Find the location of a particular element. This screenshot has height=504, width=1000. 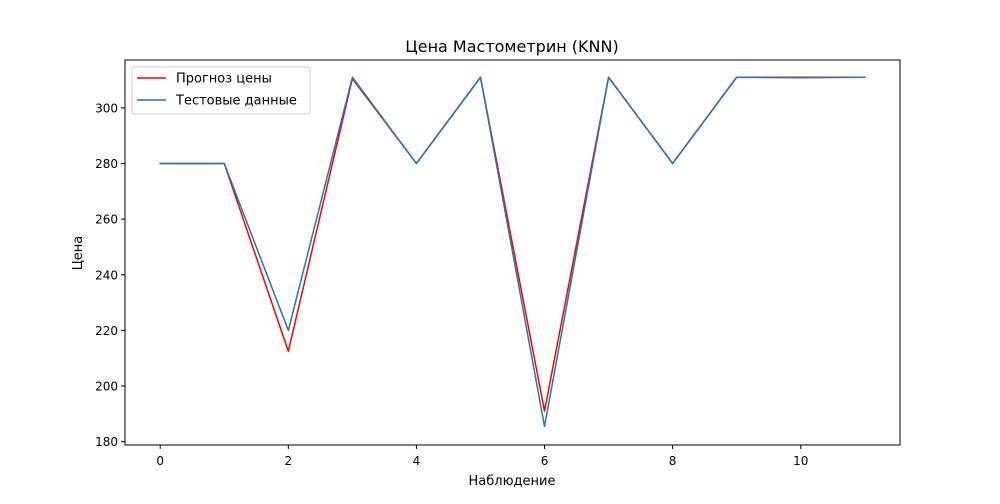

x-tick-label: 8 is located at coordinates (673, 461).